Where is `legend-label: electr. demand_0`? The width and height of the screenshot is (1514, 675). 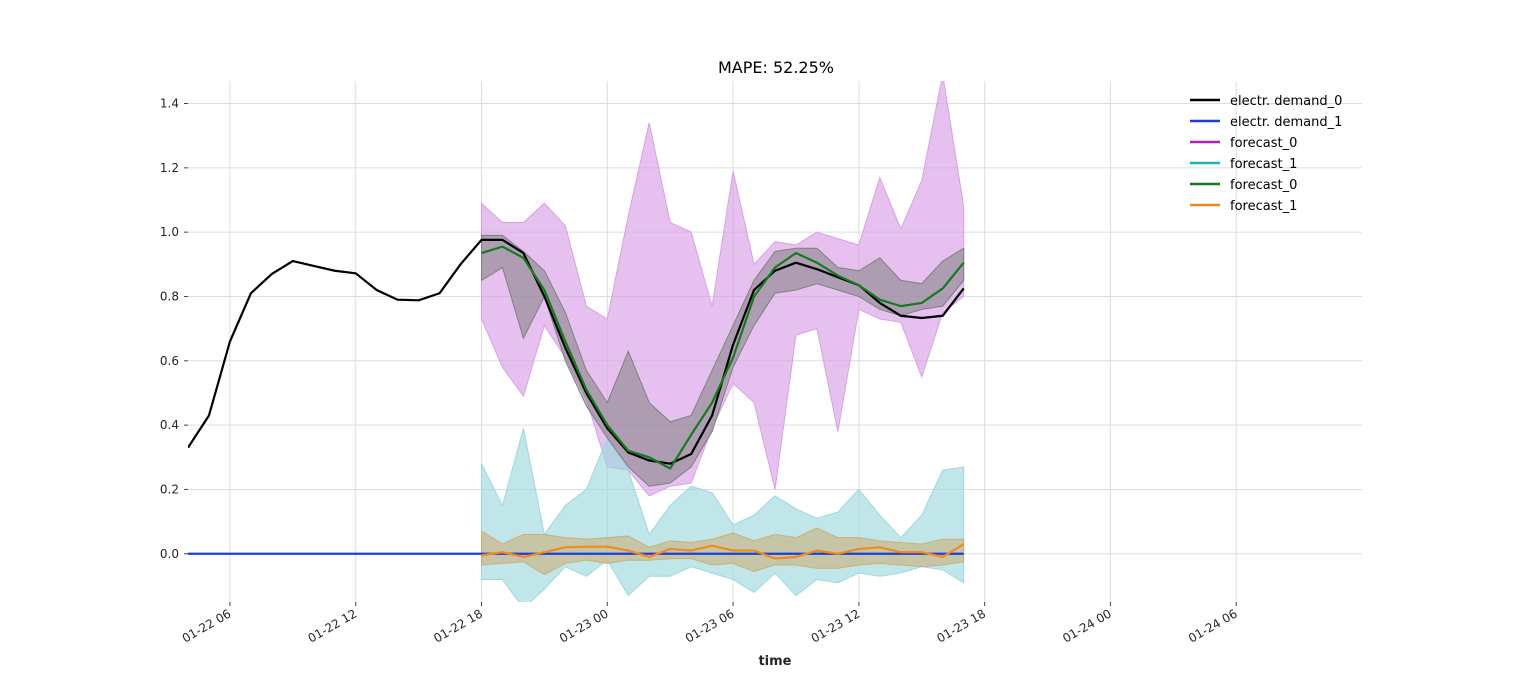 legend-label: electr. demand_0 is located at coordinates (1286, 101).